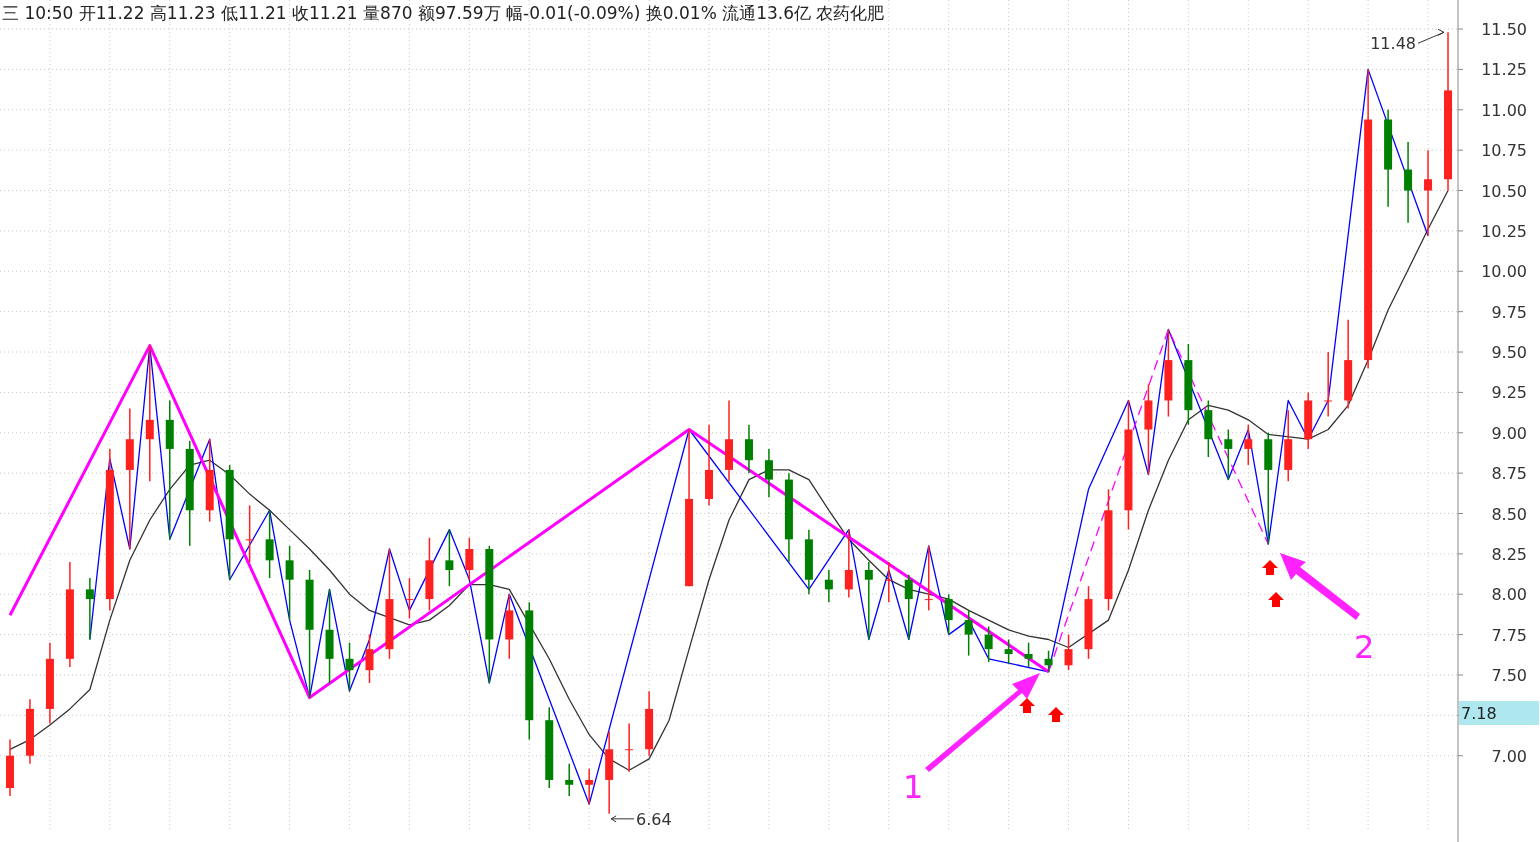  Describe the element at coordinates (1509, 353) in the screenshot. I see `y-tick-label: 9.50` at that location.